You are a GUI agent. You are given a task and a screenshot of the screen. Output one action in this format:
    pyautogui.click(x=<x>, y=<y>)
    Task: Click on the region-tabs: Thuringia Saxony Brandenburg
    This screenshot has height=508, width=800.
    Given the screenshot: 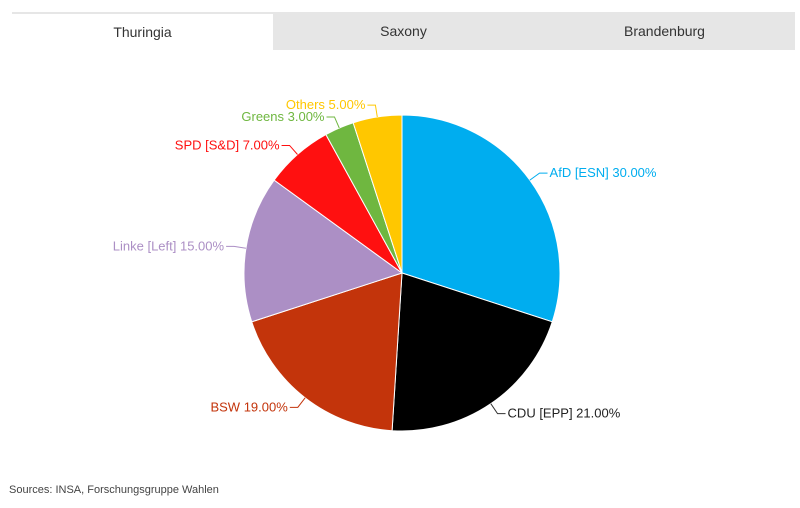 What is the action you would take?
    pyautogui.click(x=403, y=31)
    